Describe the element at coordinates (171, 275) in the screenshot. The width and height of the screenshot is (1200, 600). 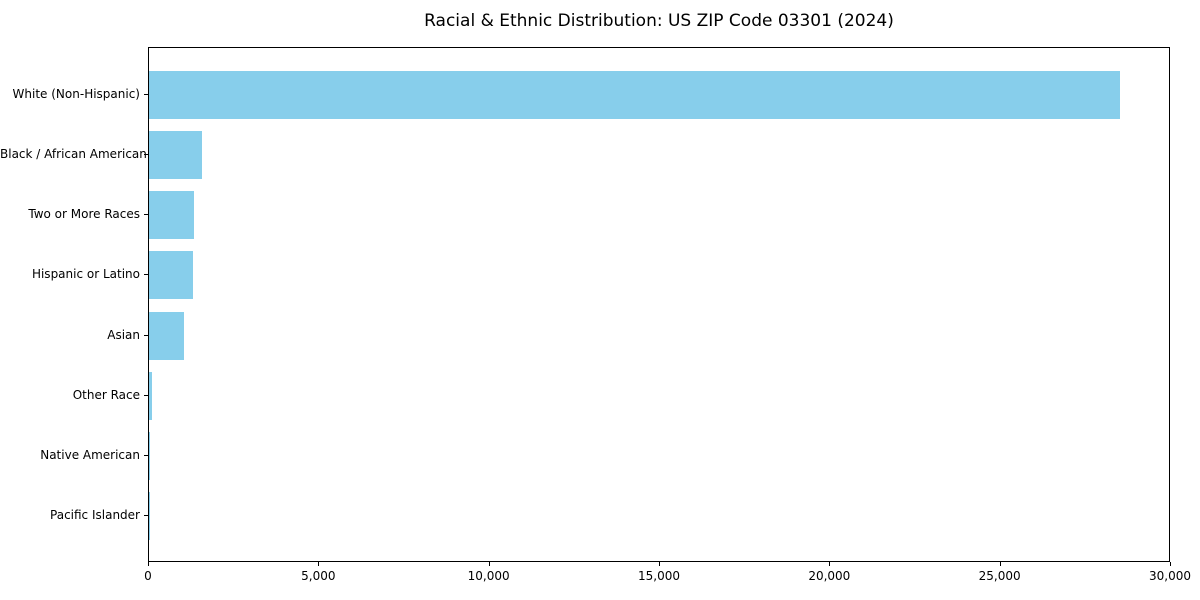
I see `bar-hispanic-or-latino` at that location.